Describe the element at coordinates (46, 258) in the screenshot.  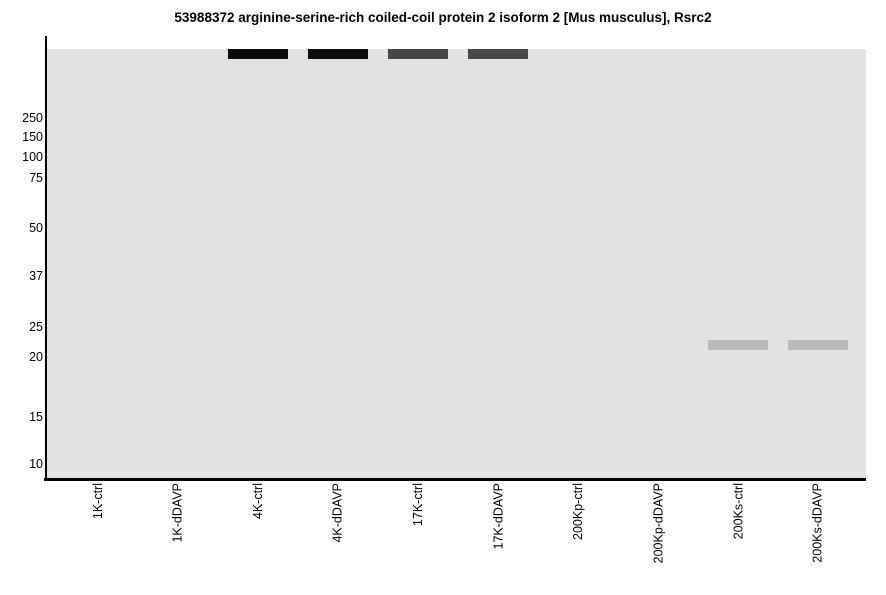
I see `y-axis-line` at that location.